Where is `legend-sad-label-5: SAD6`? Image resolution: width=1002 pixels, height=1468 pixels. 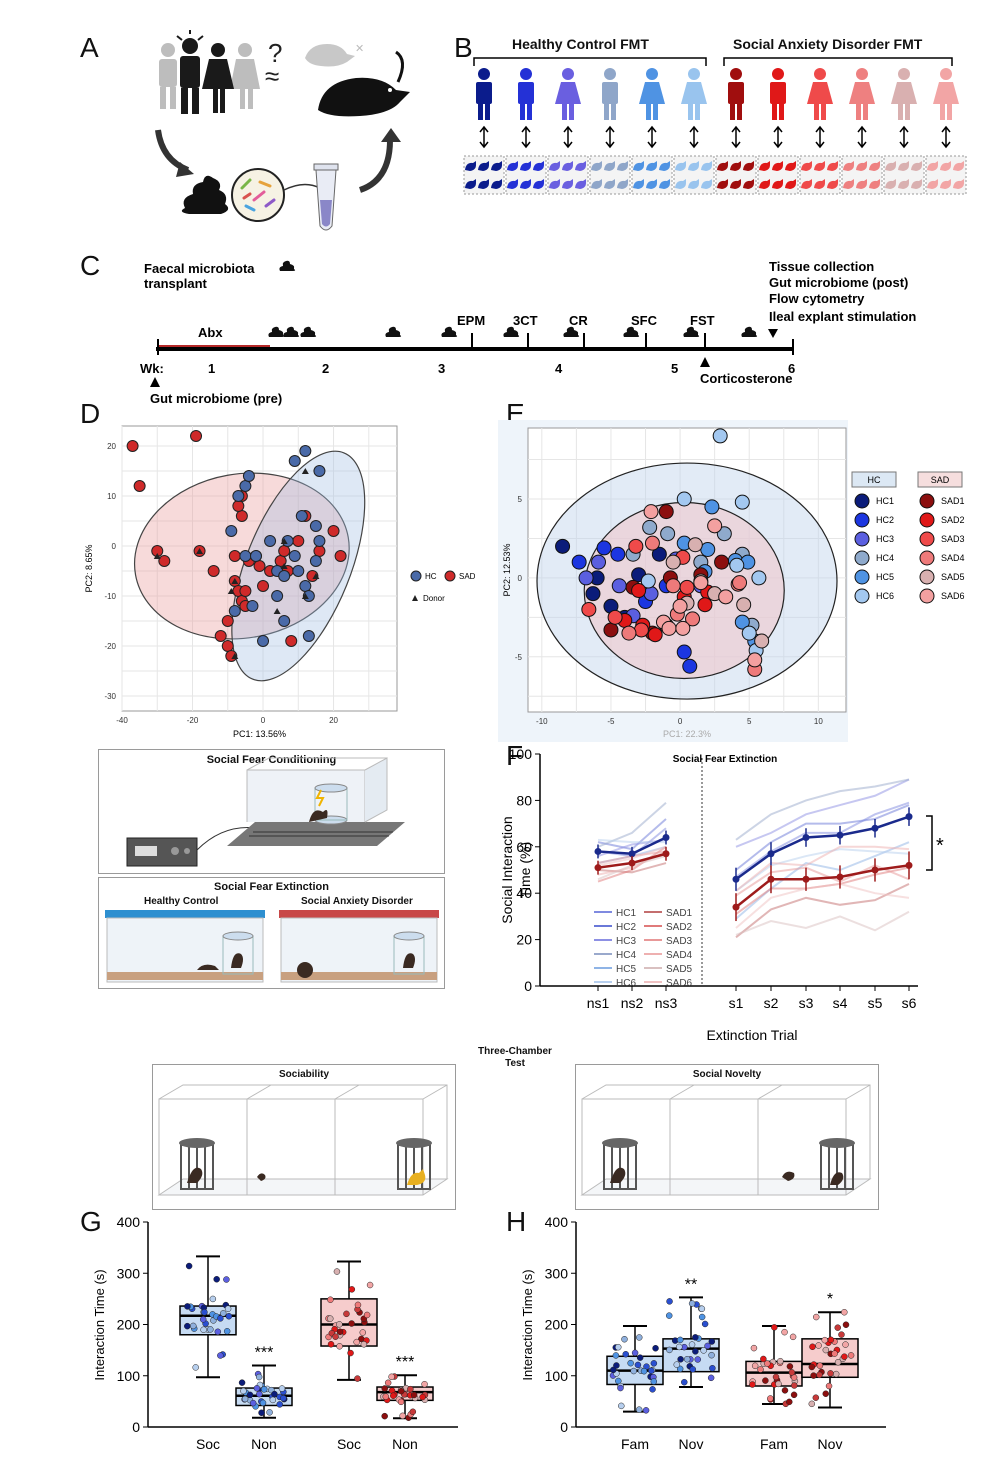 legend-sad-label-5: SAD6 is located at coordinates (953, 596).